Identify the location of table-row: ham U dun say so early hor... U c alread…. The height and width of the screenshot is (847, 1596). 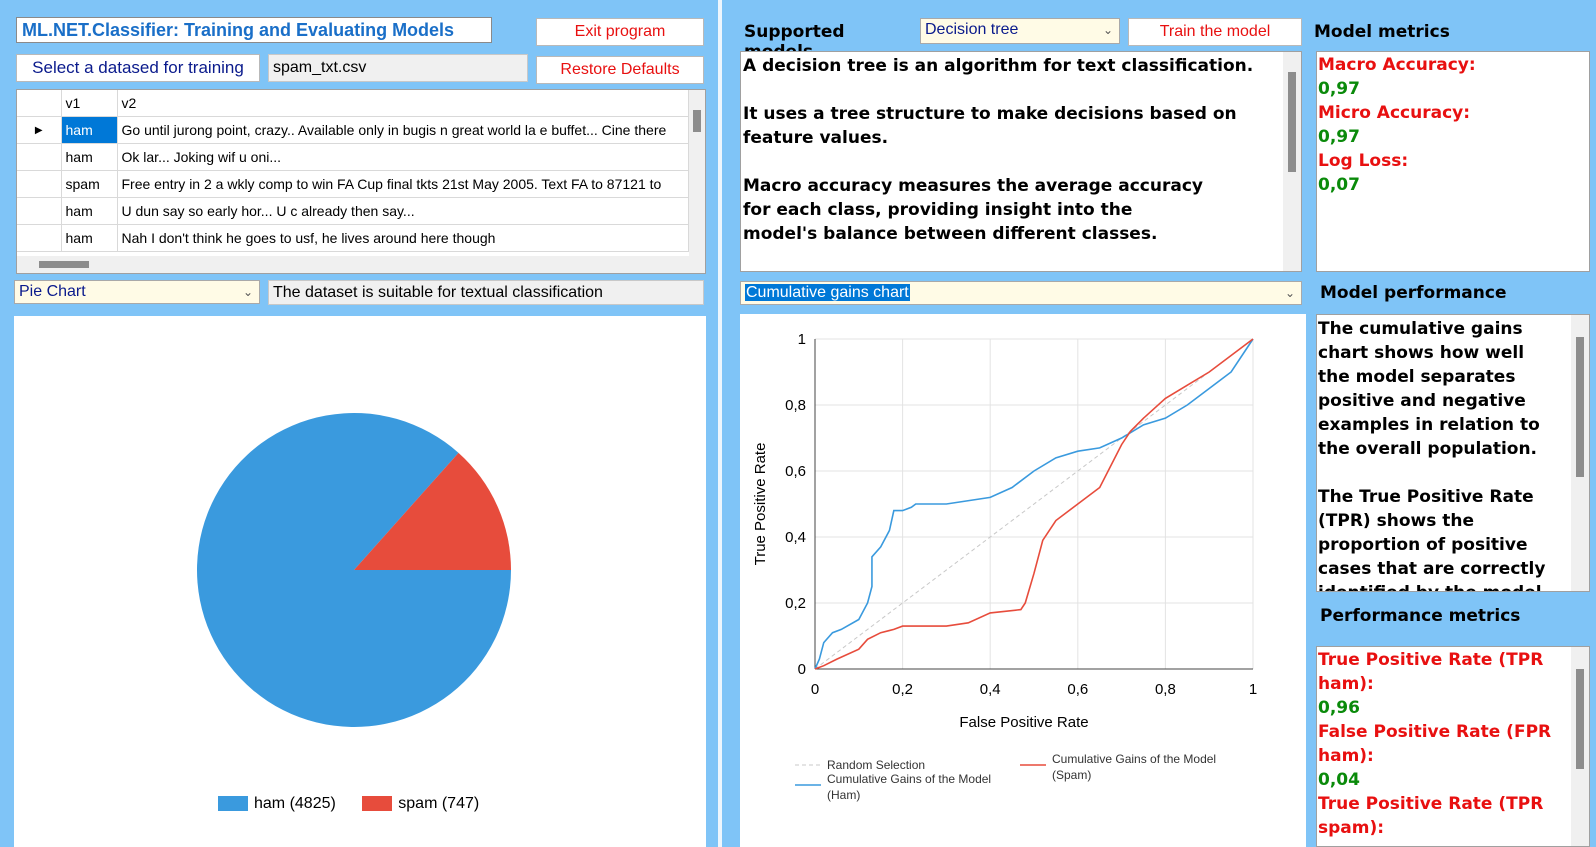
(353, 211).